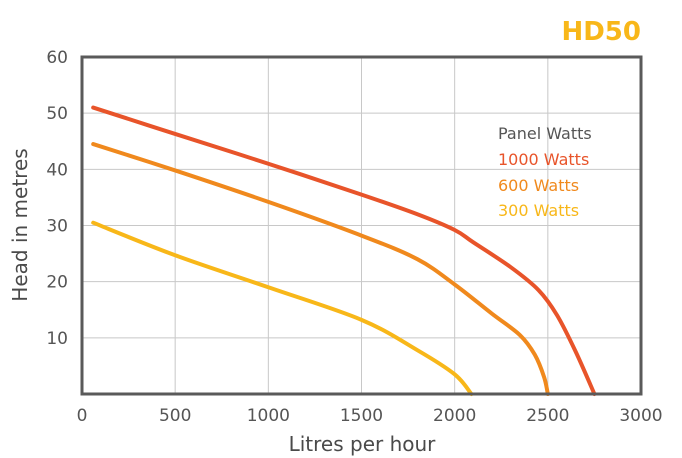 The image size is (682, 458). Describe the element at coordinates (175, 416) in the screenshot. I see `x-tick-label: 500` at that location.